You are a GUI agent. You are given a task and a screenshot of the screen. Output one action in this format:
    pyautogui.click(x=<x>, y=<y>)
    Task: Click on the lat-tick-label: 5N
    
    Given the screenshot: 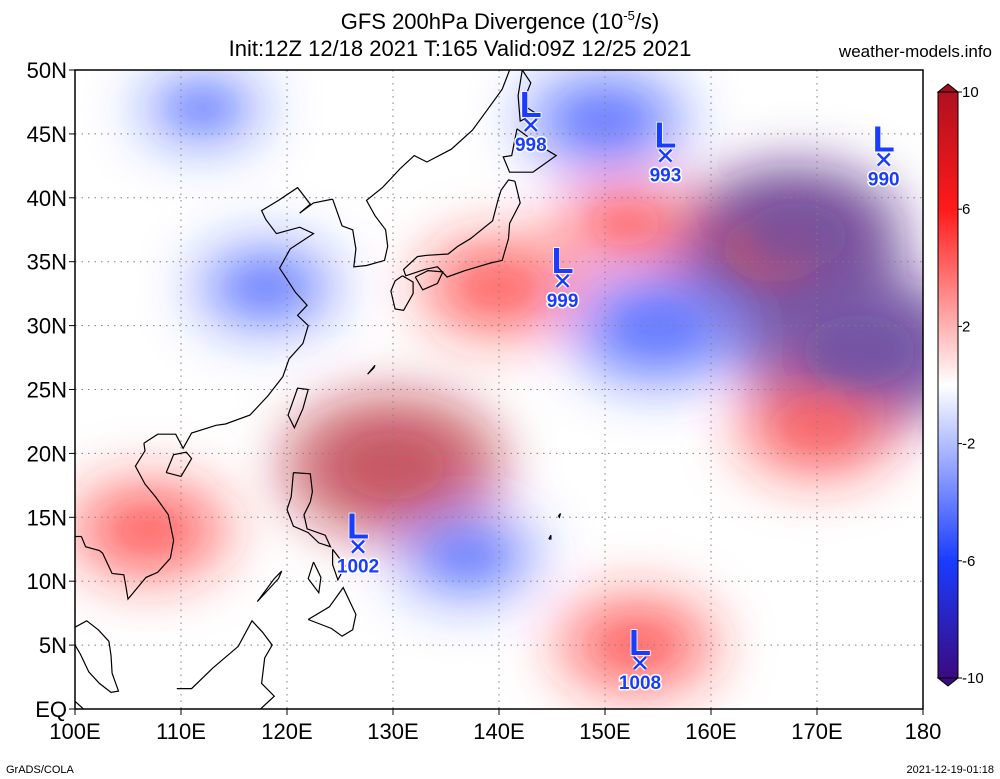 What is the action you would take?
    pyautogui.click(x=53, y=645)
    